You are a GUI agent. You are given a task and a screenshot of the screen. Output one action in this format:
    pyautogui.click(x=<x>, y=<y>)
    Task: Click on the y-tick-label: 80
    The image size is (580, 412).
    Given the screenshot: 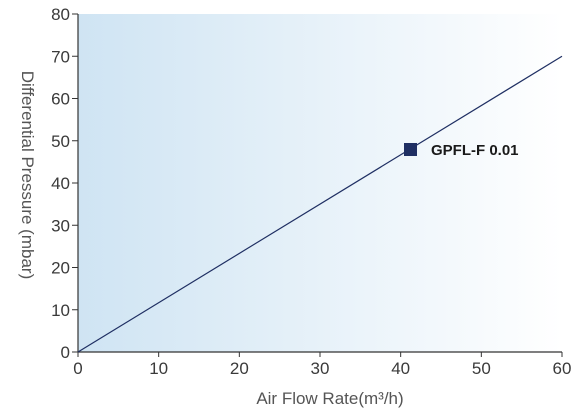 What is the action you would take?
    pyautogui.click(x=60, y=14)
    